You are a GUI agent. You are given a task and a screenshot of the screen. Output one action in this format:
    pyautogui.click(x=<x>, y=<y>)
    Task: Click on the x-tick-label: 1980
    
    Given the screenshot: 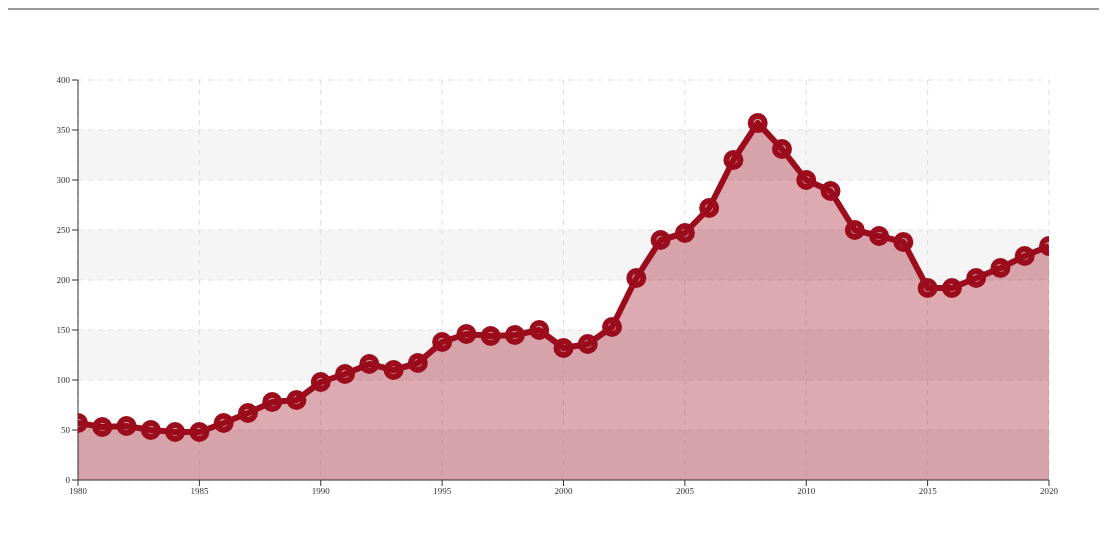 What is the action you would take?
    pyautogui.click(x=78, y=491)
    